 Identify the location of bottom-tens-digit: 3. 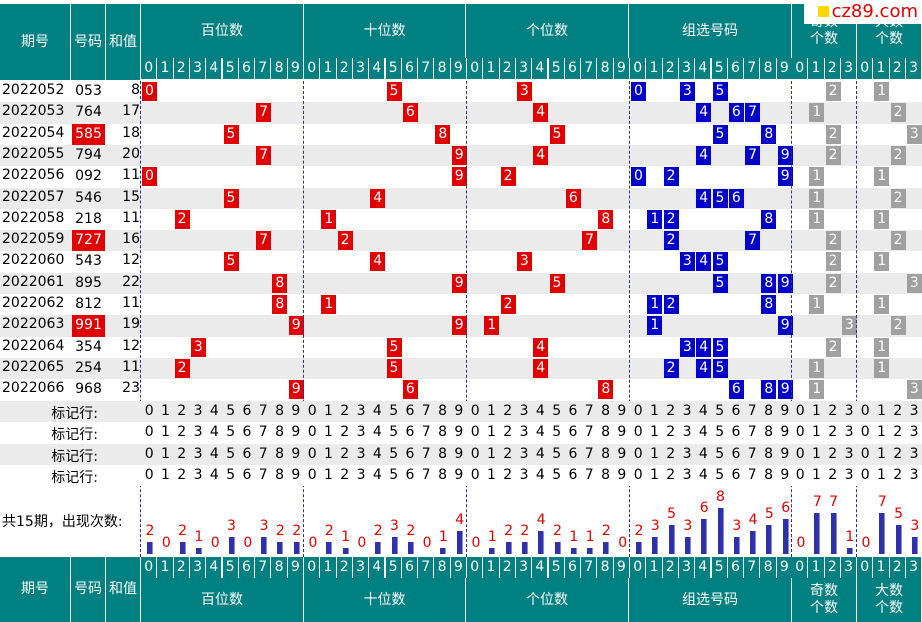
(361, 567).